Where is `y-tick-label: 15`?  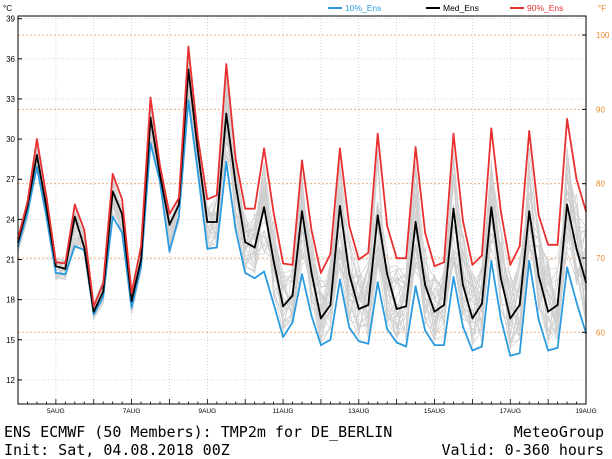 y-tick-label: 15 is located at coordinates (10, 340).